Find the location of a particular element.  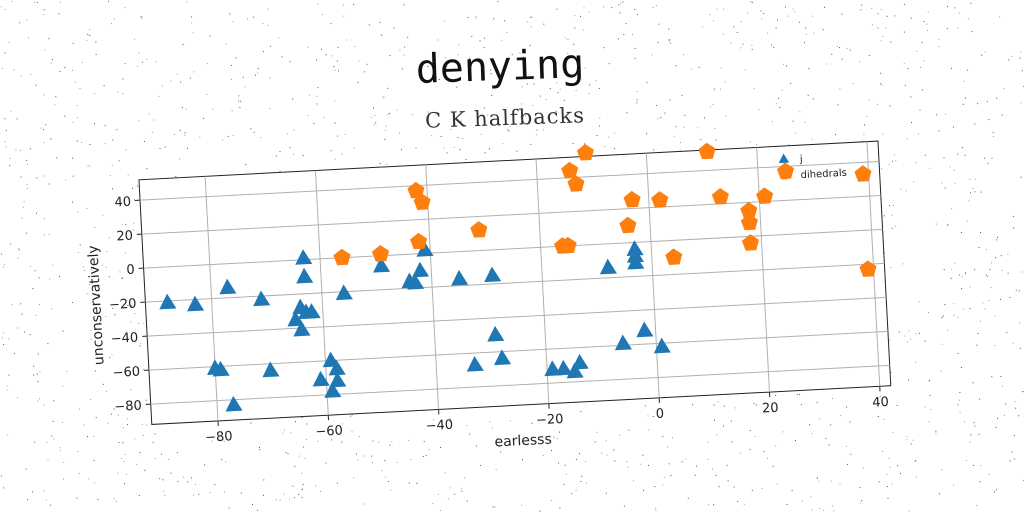

y-axis-label: unconservatively is located at coordinates (96, 305).